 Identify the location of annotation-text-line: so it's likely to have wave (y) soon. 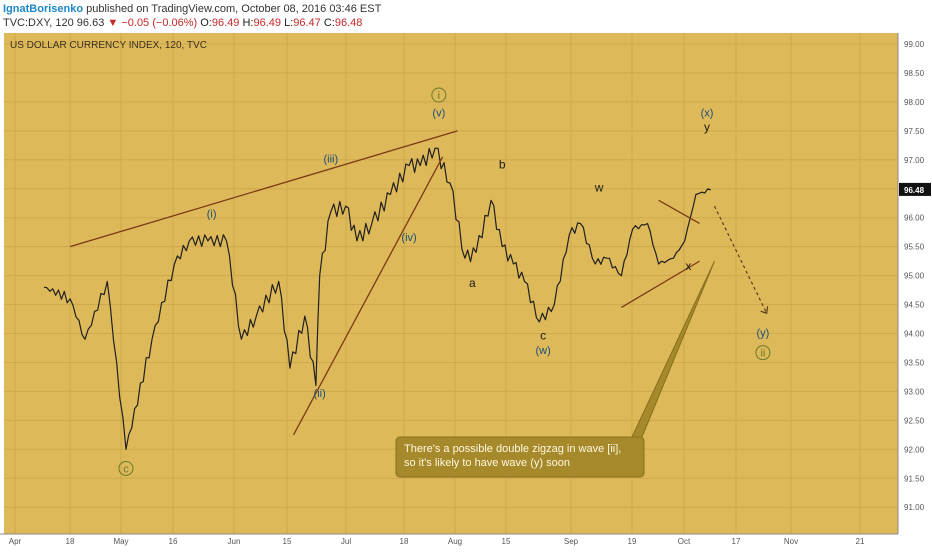
(487, 463).